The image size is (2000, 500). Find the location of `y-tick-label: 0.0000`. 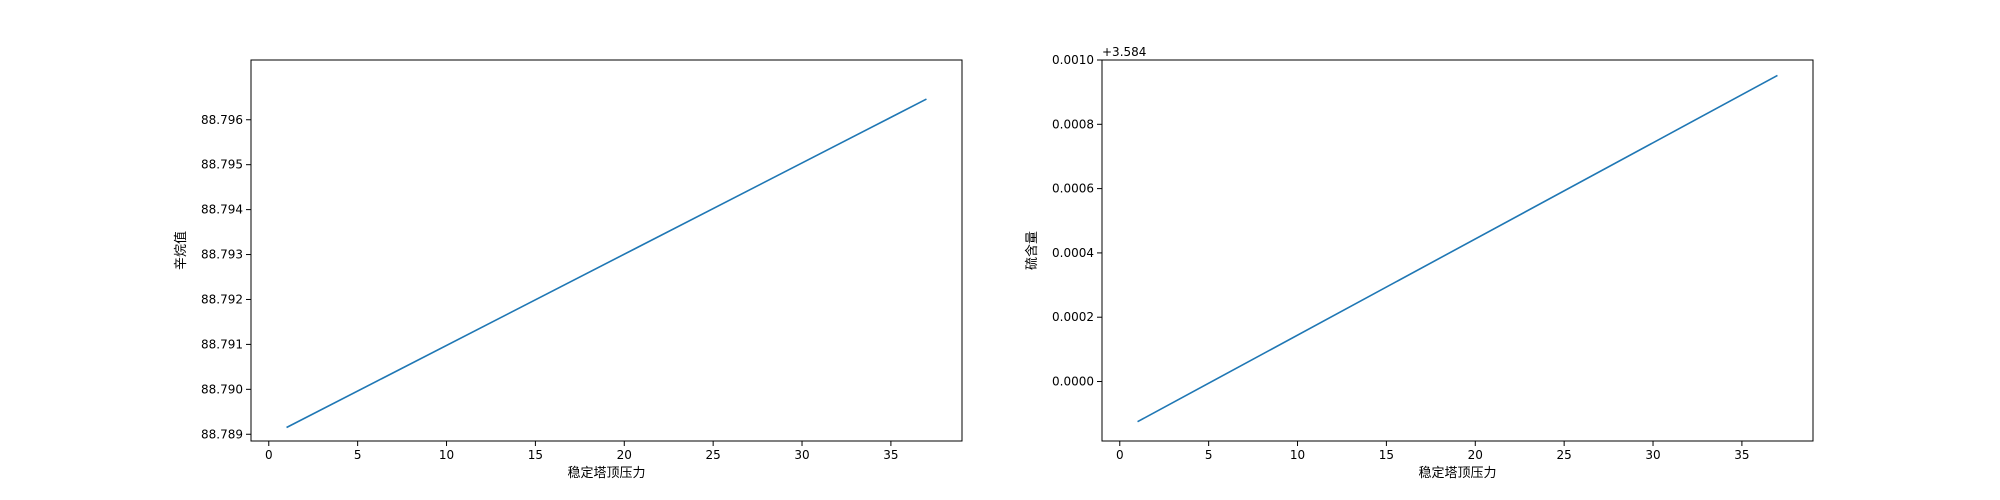

y-tick-label: 0.0000 is located at coordinates (1073, 382).